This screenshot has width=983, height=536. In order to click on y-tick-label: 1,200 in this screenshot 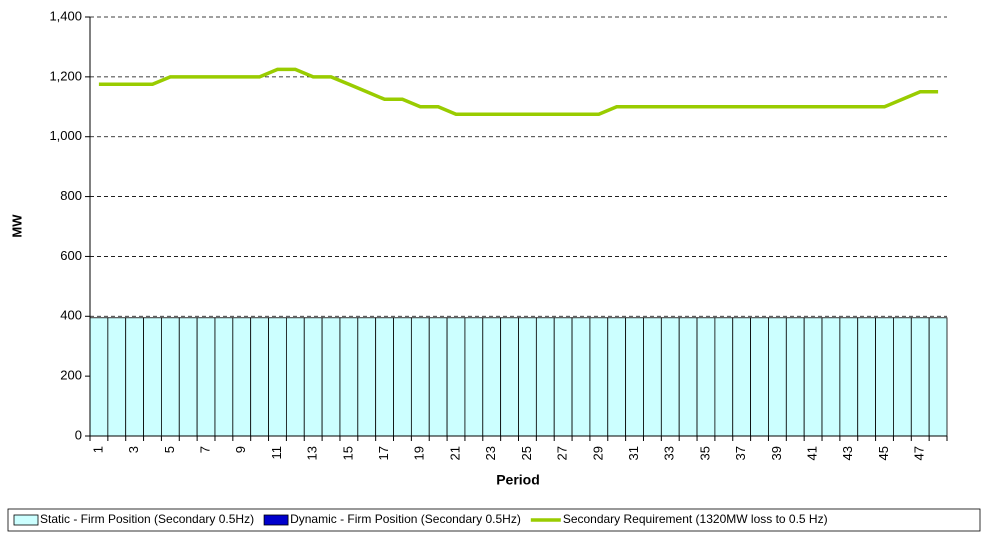, I will do `click(65, 75)`.